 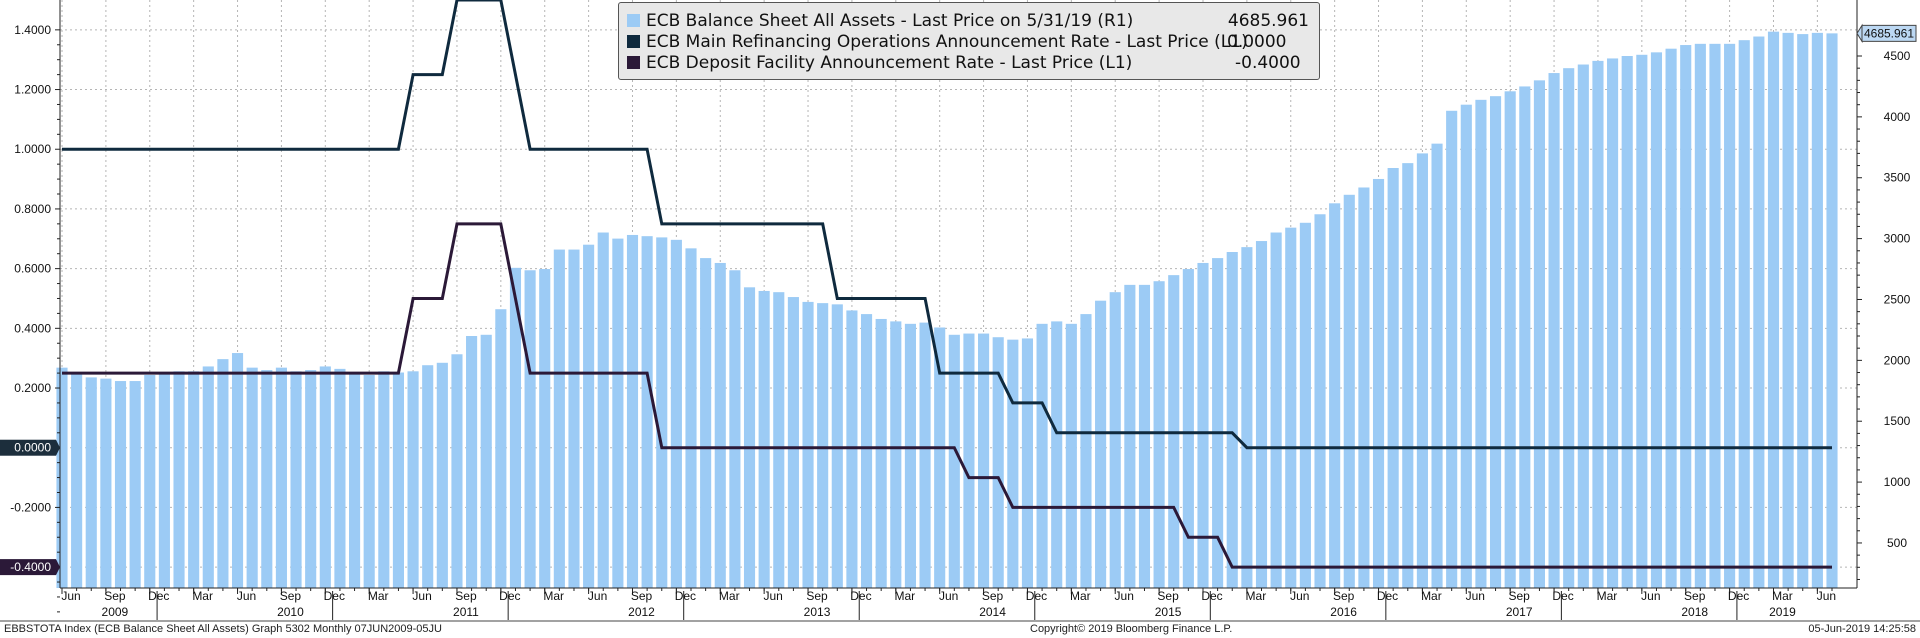 What do you see at coordinates (1859, 33) in the screenshot?
I see `right-tag-arrow` at bounding box center [1859, 33].